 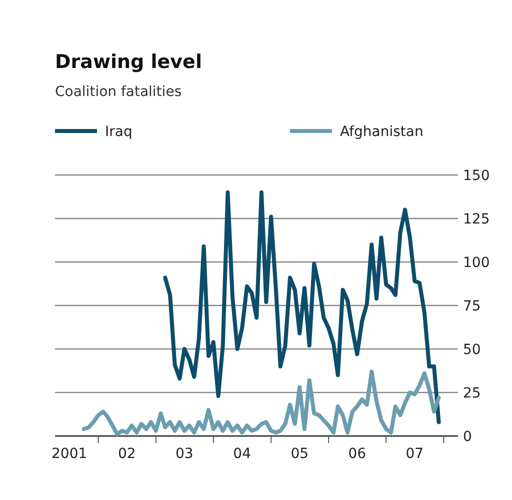 What do you see at coordinates (472, 306) in the screenshot?
I see `y-tick-label: 75` at bounding box center [472, 306].